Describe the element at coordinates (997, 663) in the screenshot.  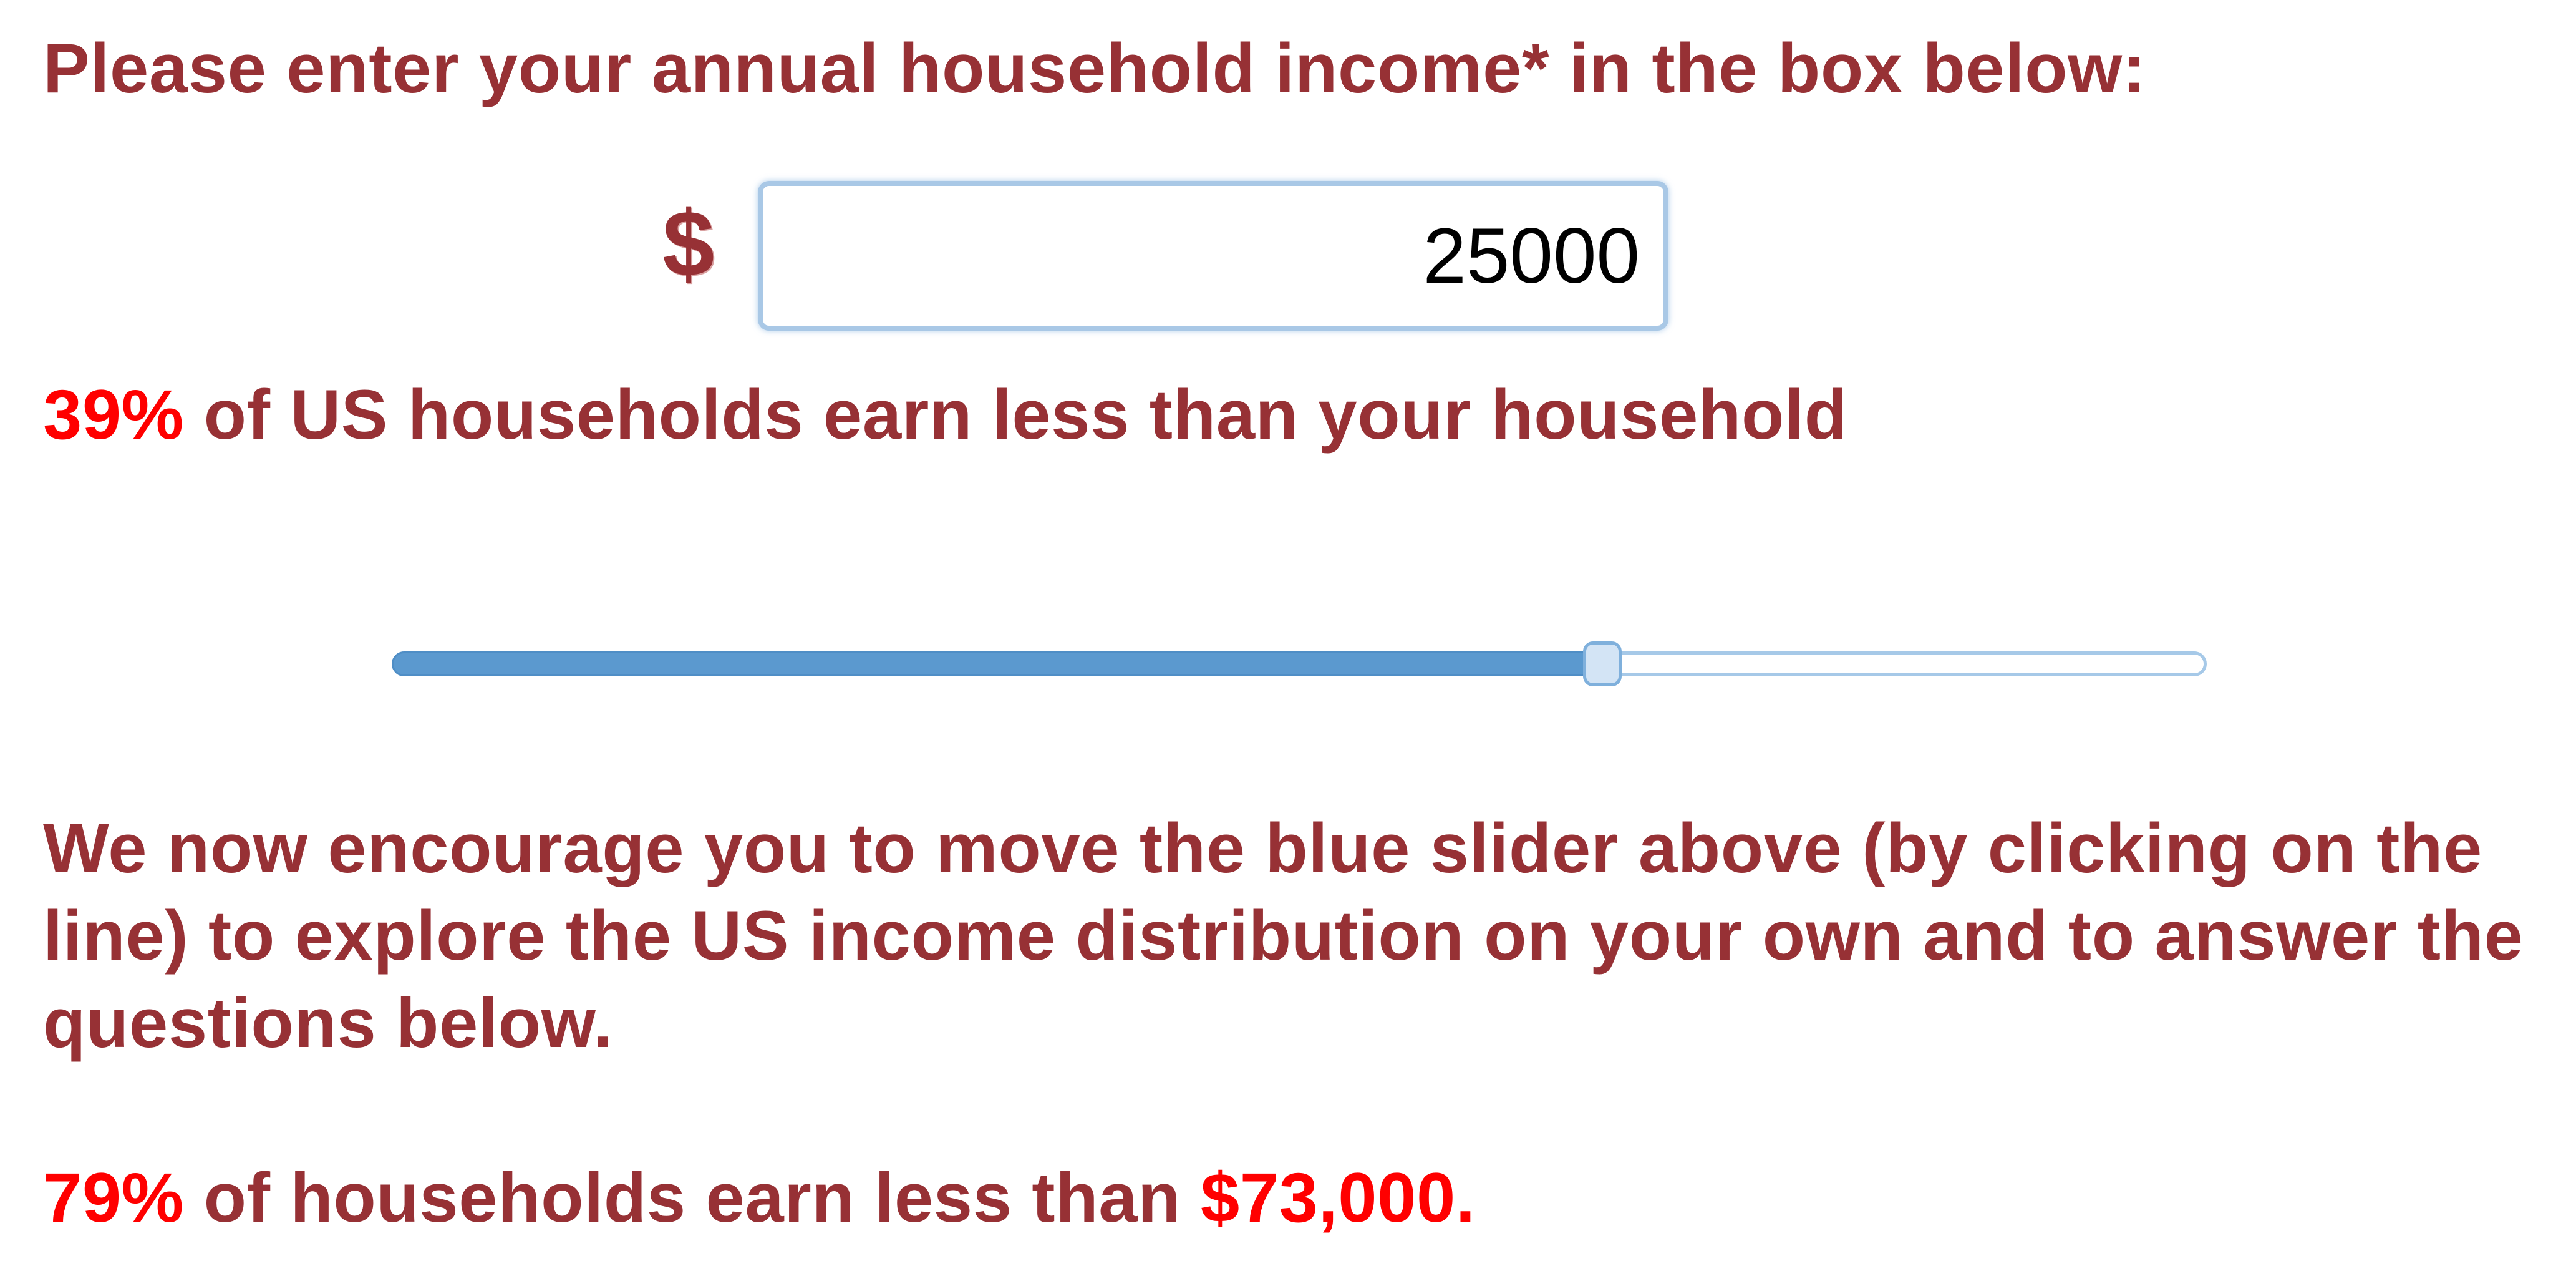
I see `slider-fill` at that location.